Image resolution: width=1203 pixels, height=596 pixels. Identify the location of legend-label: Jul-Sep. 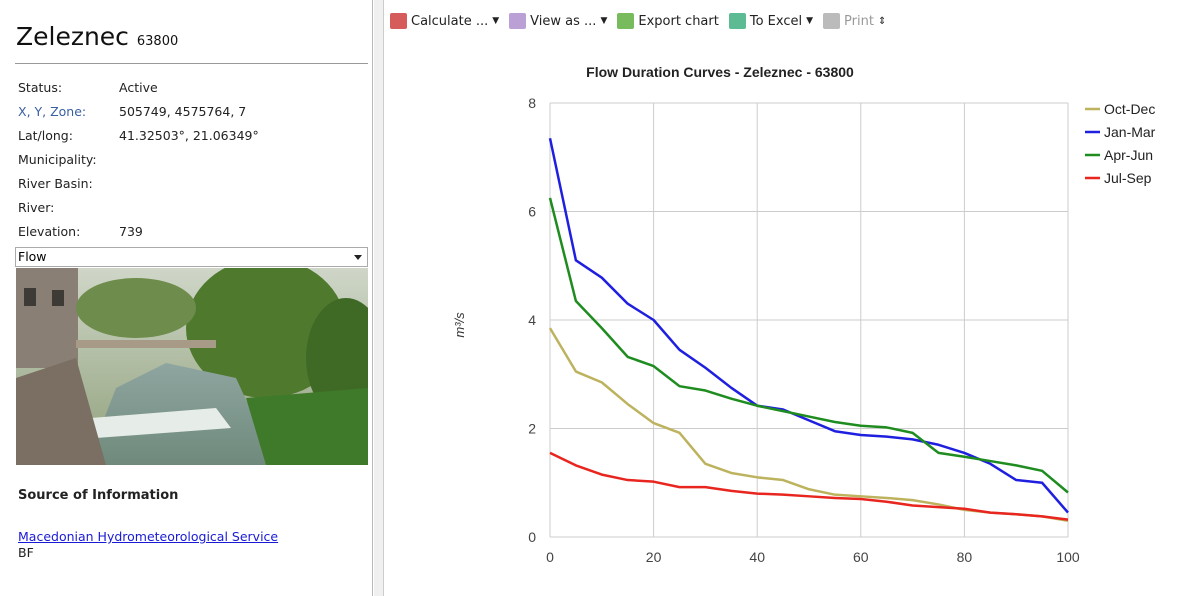
(1128, 178).